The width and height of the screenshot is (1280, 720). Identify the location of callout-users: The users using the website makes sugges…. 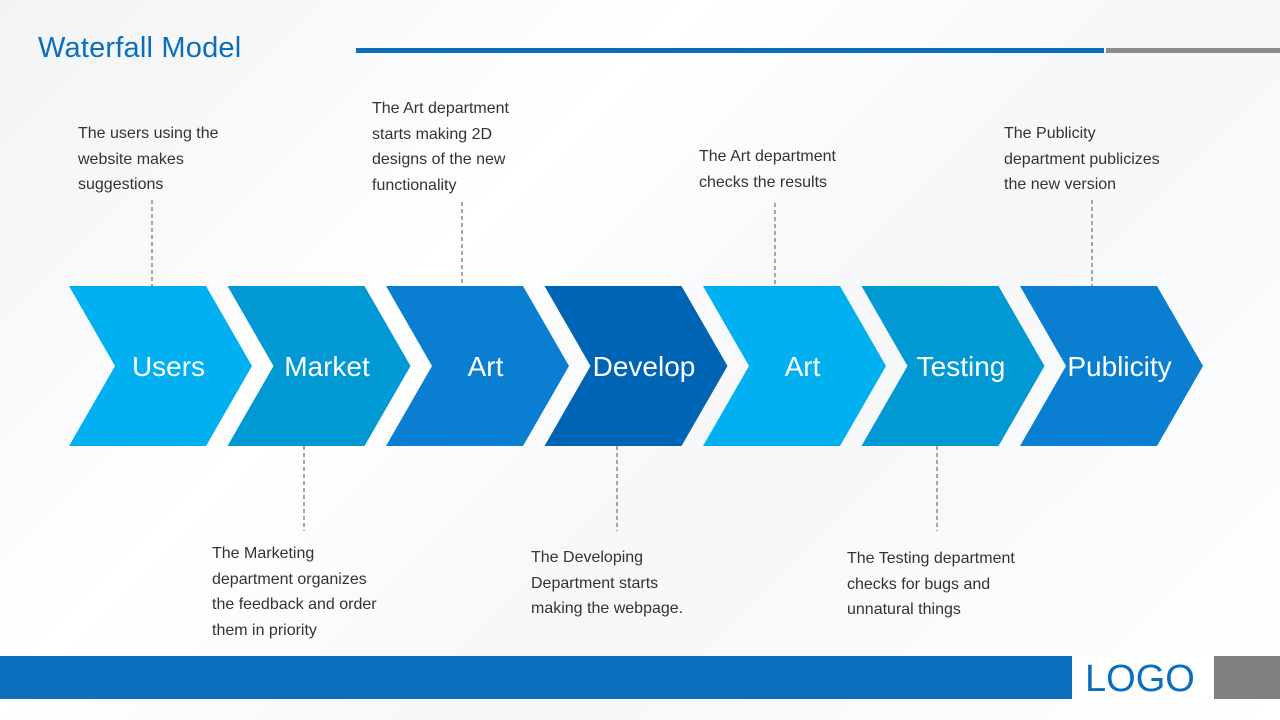
(148, 159).